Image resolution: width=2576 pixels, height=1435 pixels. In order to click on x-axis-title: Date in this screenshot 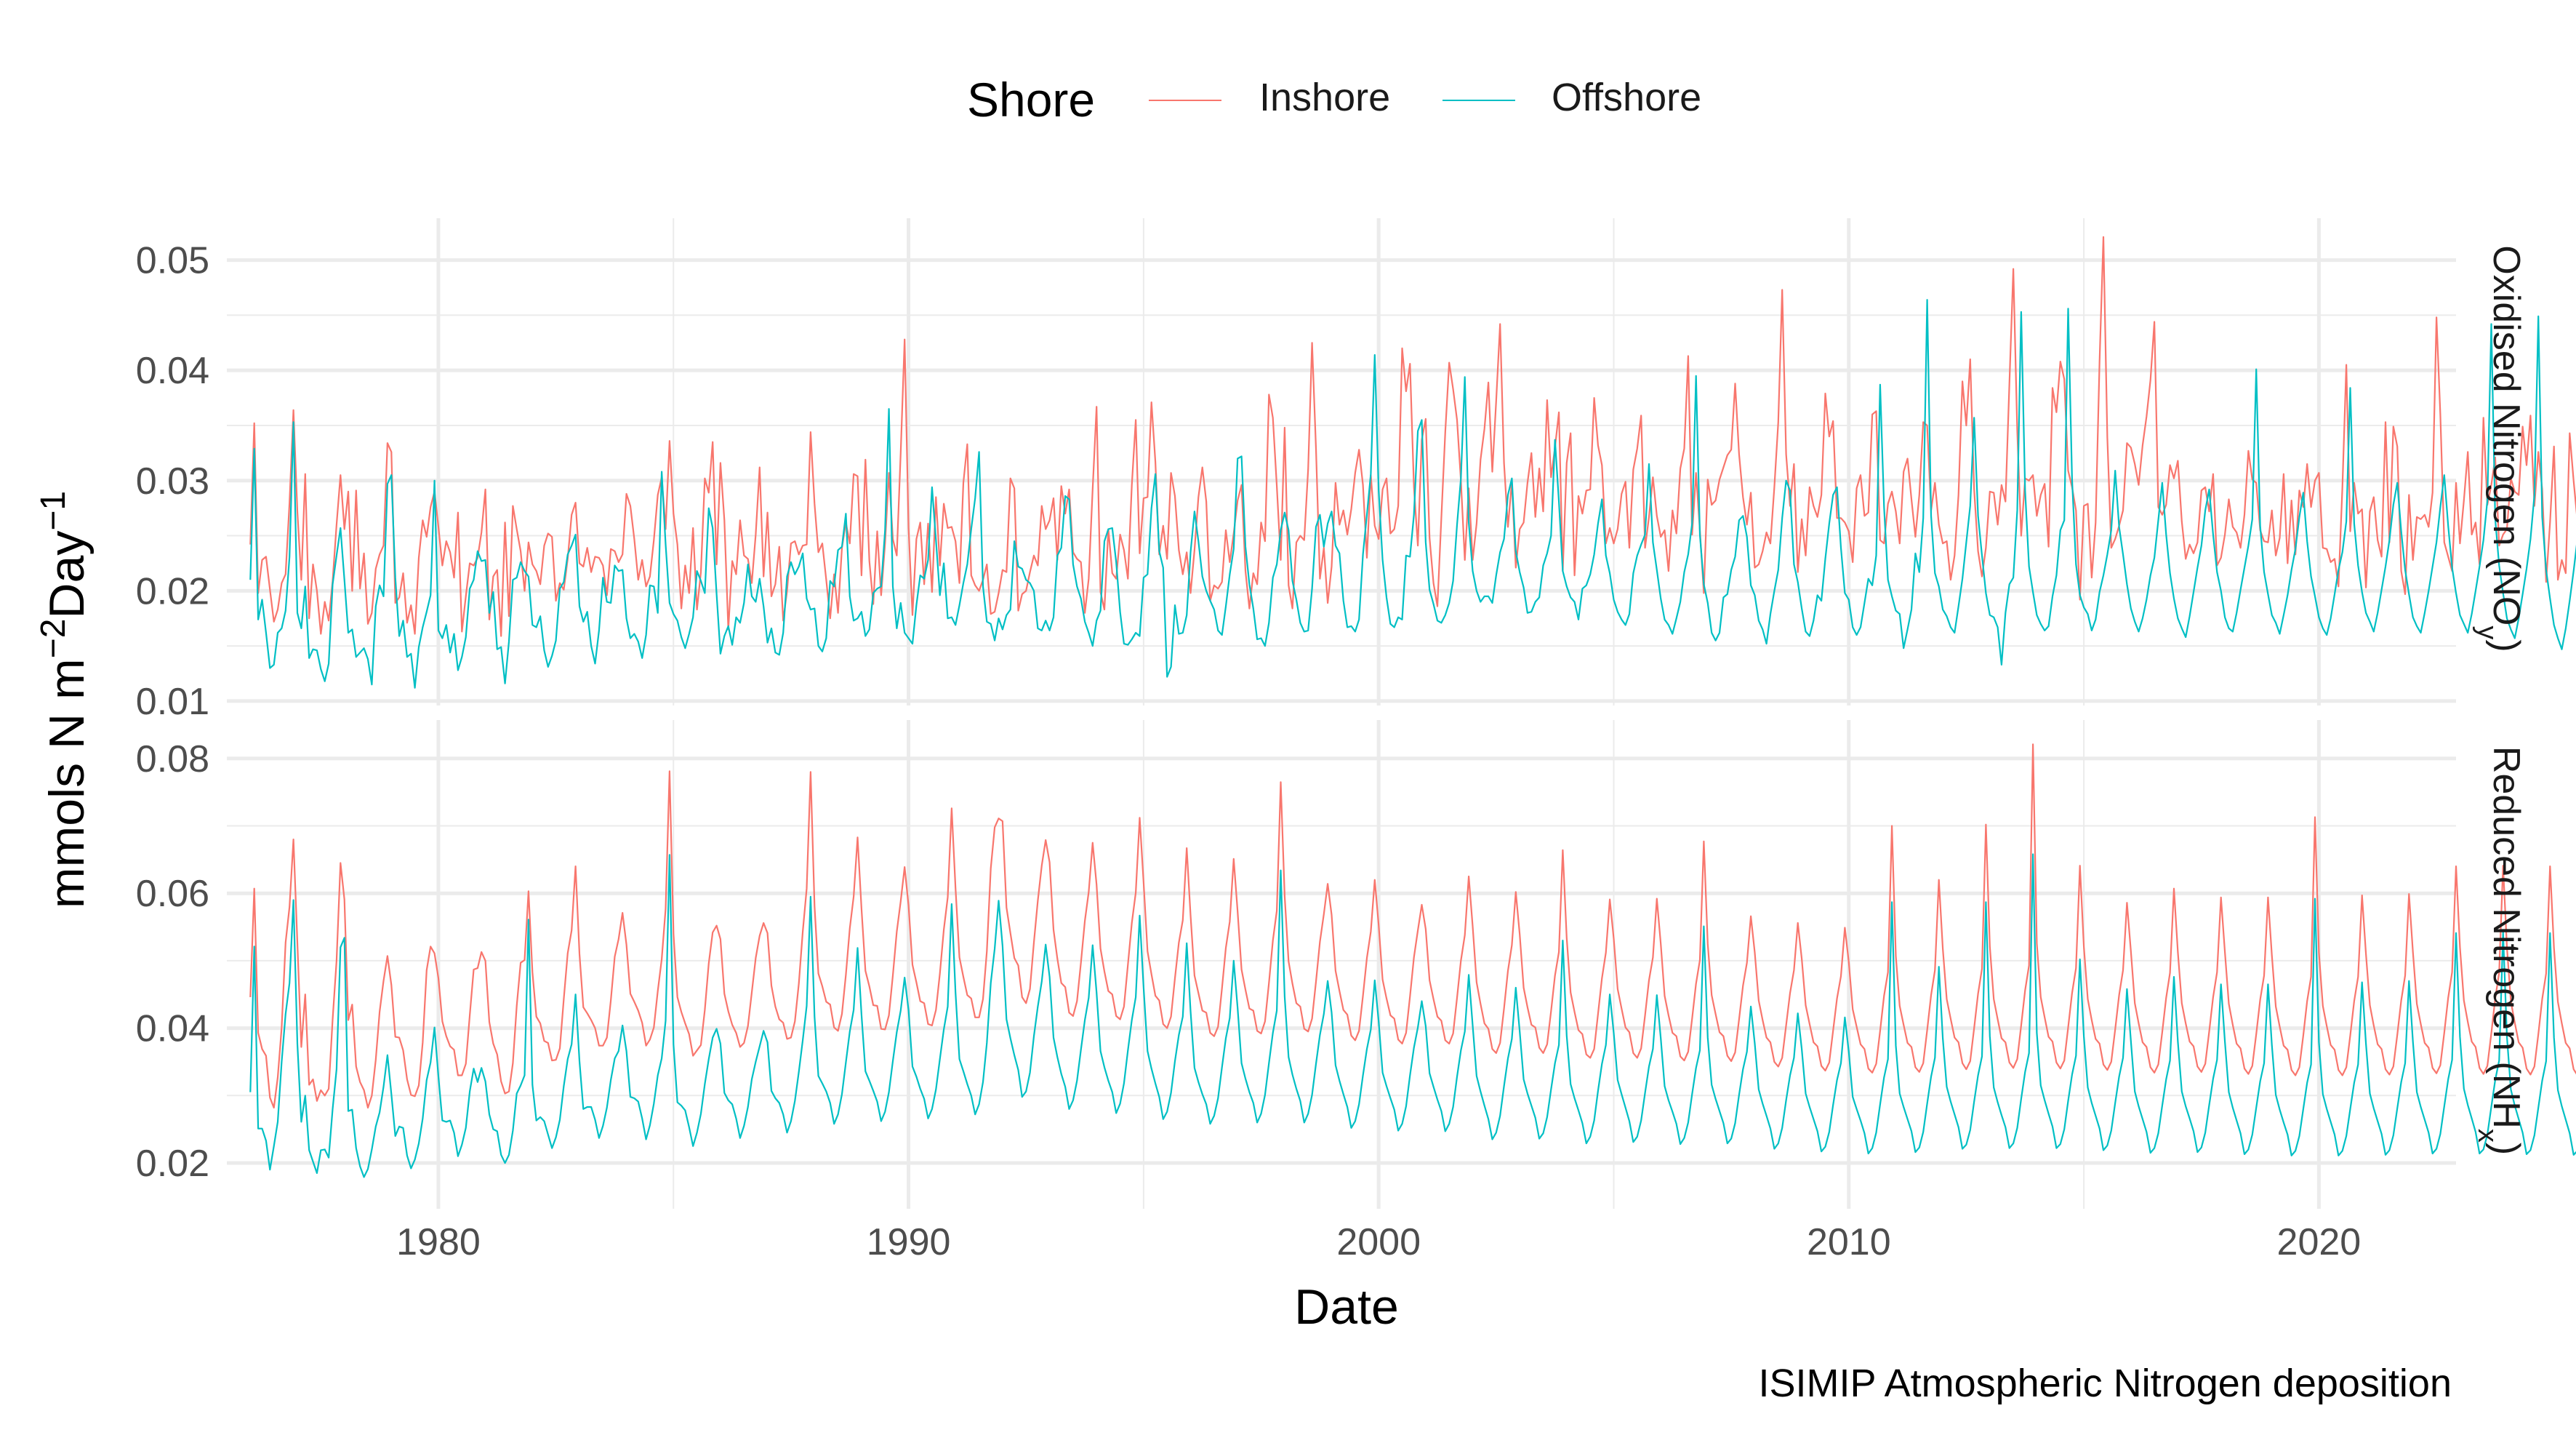, I will do `click(1346, 1307)`.